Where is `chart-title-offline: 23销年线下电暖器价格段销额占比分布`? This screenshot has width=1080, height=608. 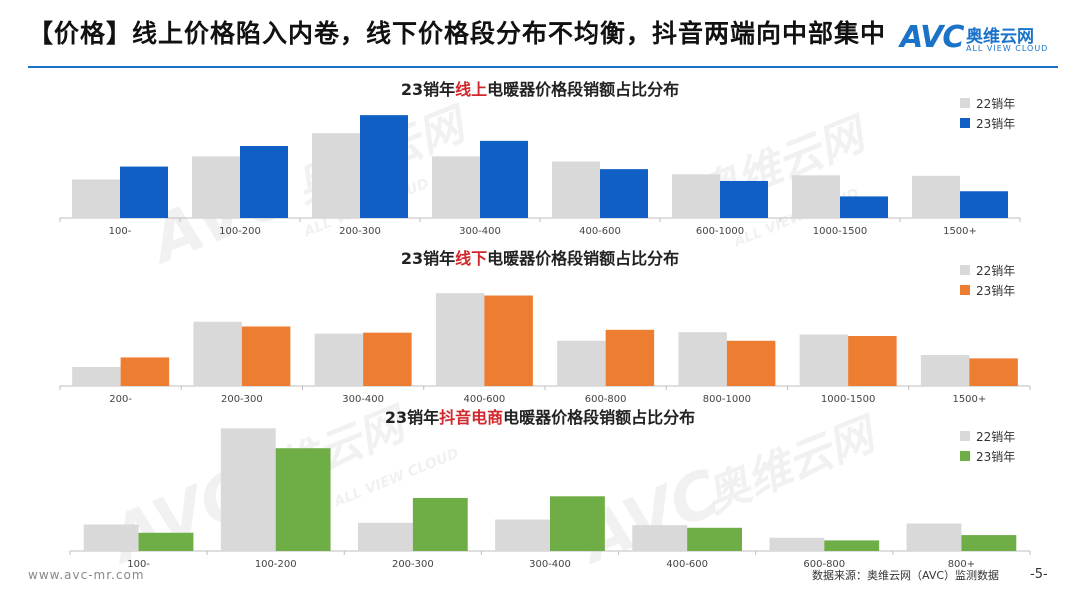
chart-title-offline: 23销年线下电暖器价格段销额占比分布 is located at coordinates (540, 257).